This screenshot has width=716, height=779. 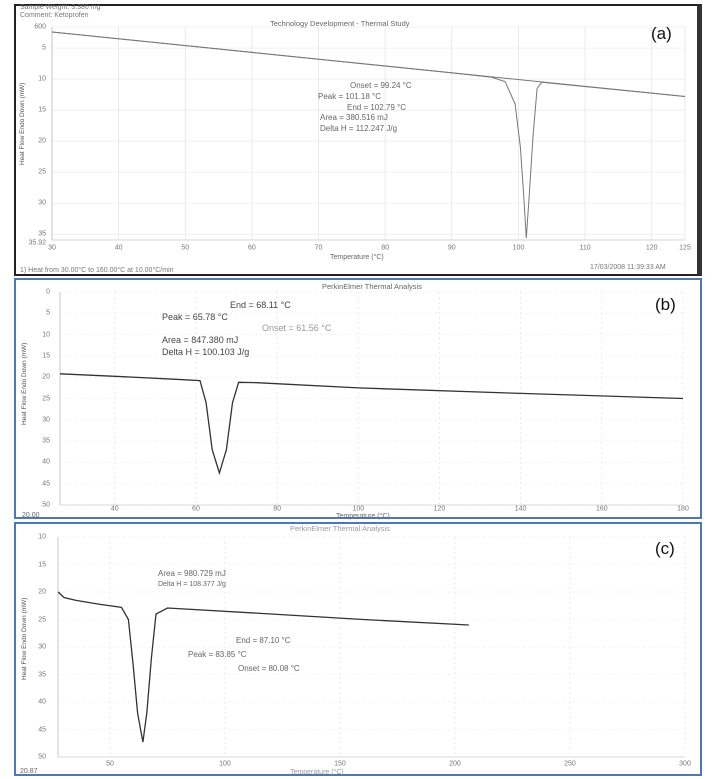 What do you see at coordinates (585, 248) in the screenshot?
I see `x-tick-label: 110` at bounding box center [585, 248].